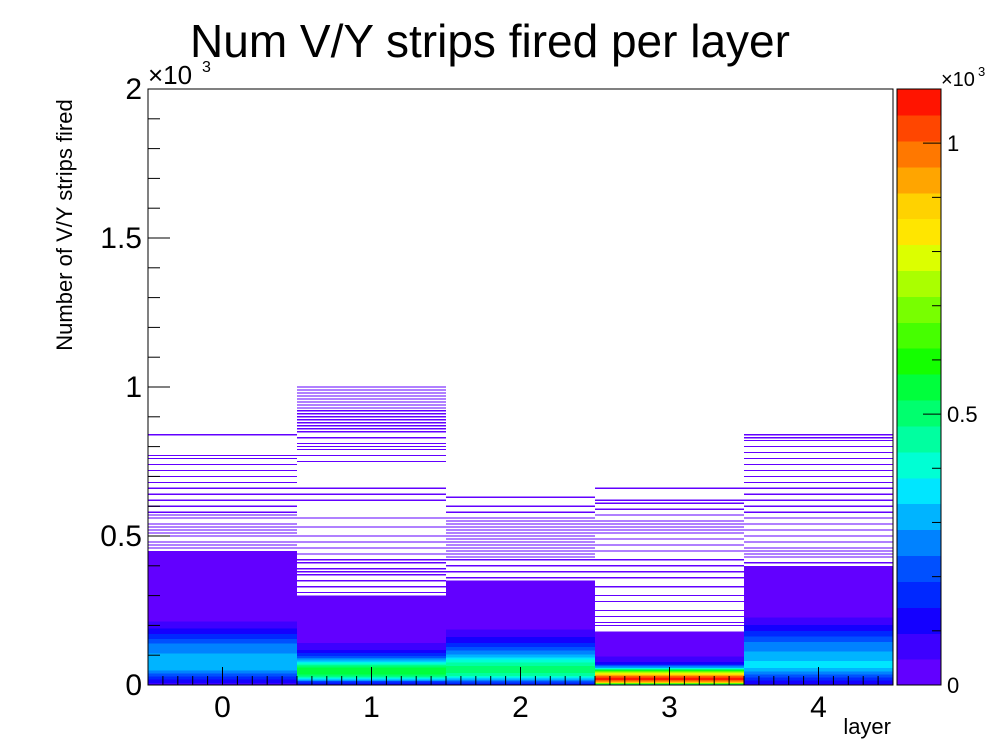  Describe the element at coordinates (371, 536) in the screenshot. I see `layer-1-column` at that location.